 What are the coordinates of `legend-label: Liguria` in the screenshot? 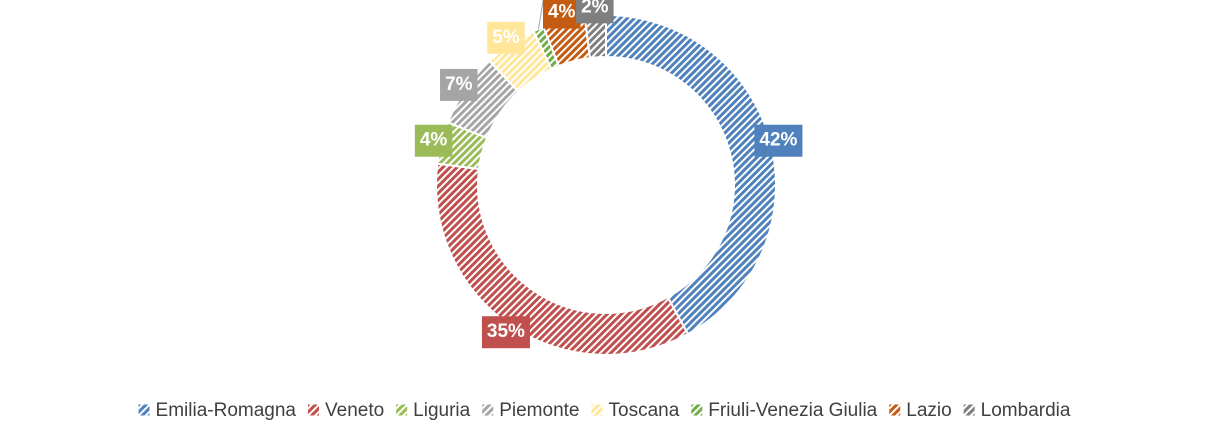 It's located at (441, 410).